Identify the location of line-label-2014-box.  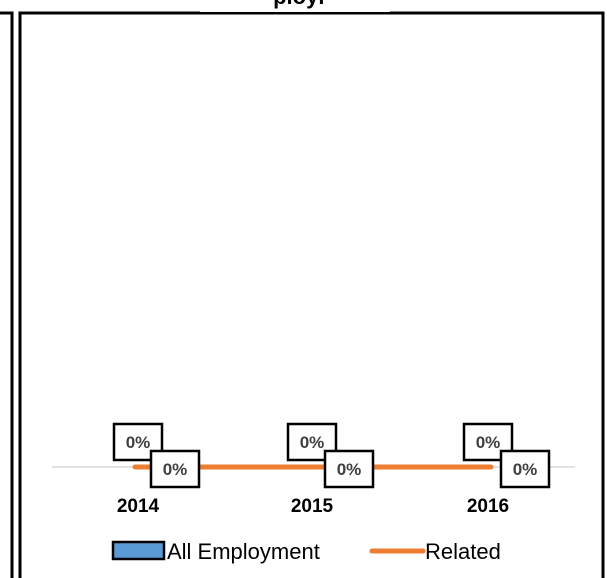
(175, 469).